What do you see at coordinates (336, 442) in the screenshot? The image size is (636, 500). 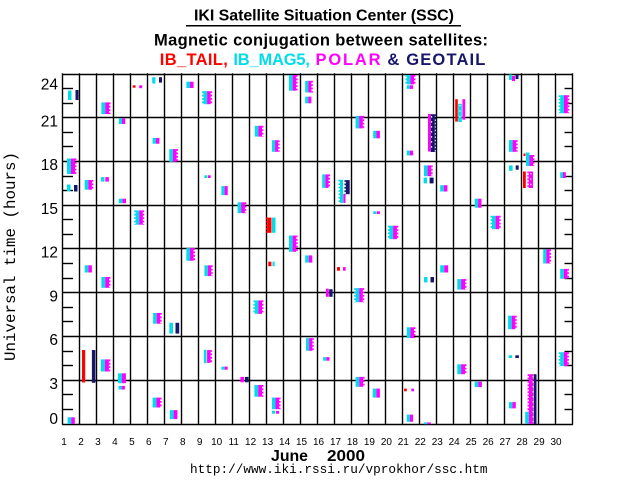 I see `svg-text: 17` at bounding box center [336, 442].